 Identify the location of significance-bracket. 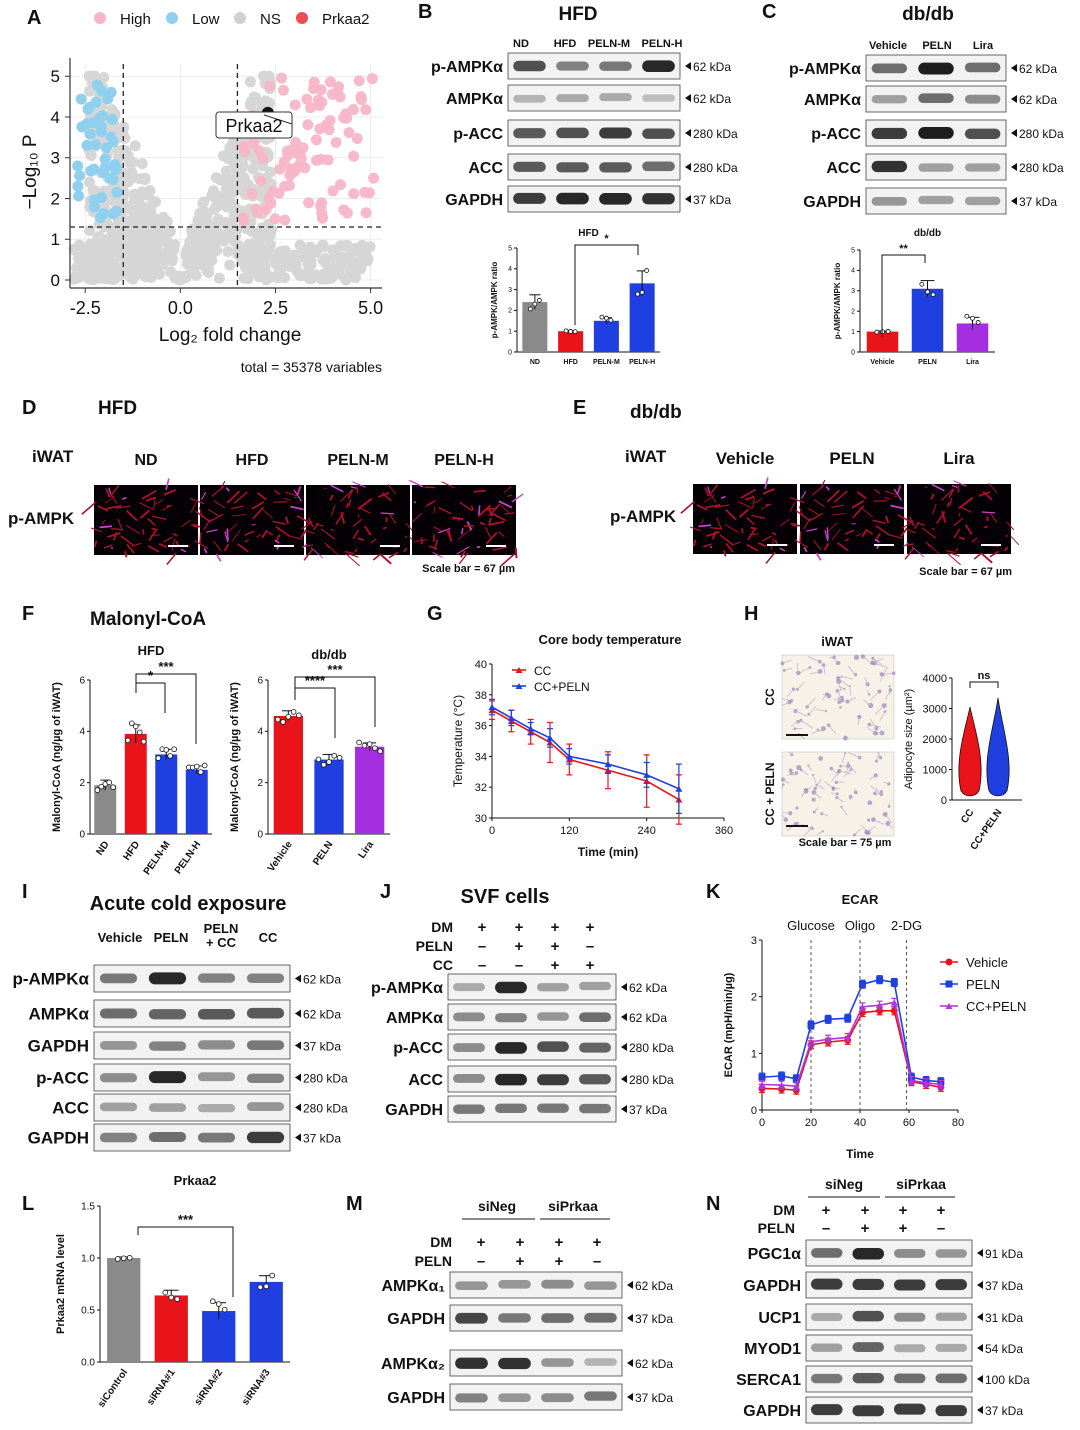
(150, 697).